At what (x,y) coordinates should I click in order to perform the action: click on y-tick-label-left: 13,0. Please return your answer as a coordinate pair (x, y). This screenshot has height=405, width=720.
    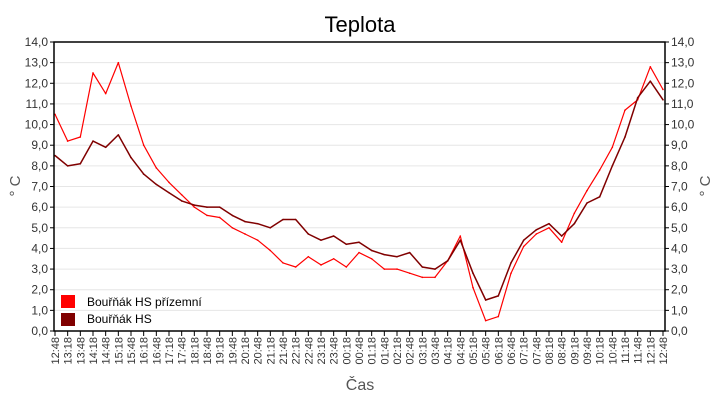
    Looking at the image, I should click on (37, 63).